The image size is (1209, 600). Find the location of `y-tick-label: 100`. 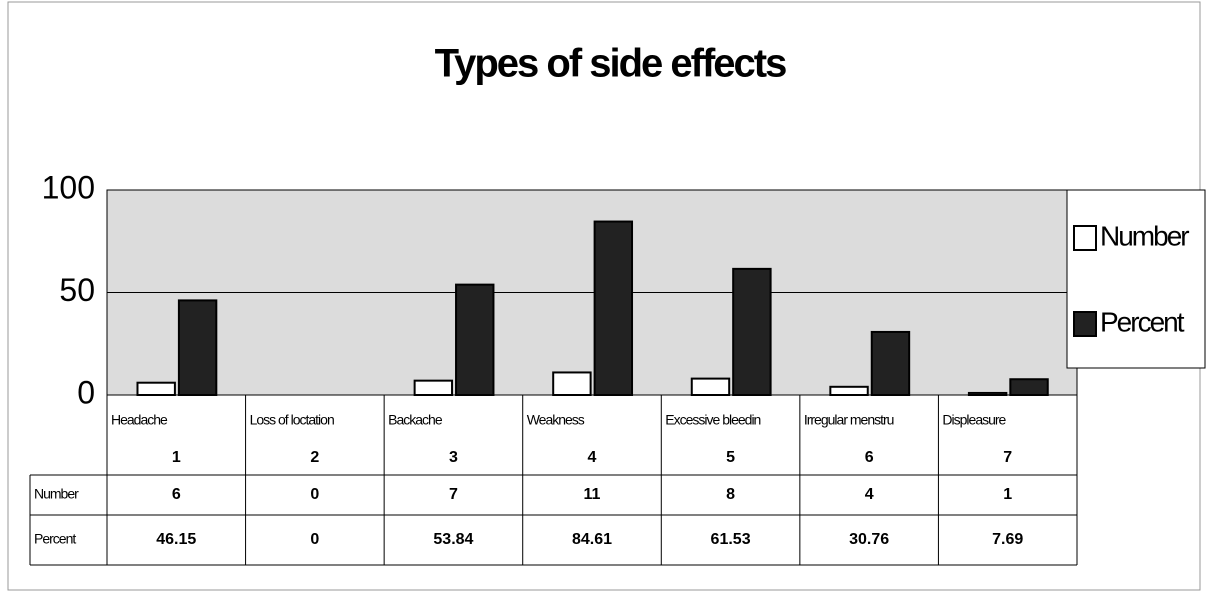

y-tick-label: 100 is located at coordinates (68, 187).